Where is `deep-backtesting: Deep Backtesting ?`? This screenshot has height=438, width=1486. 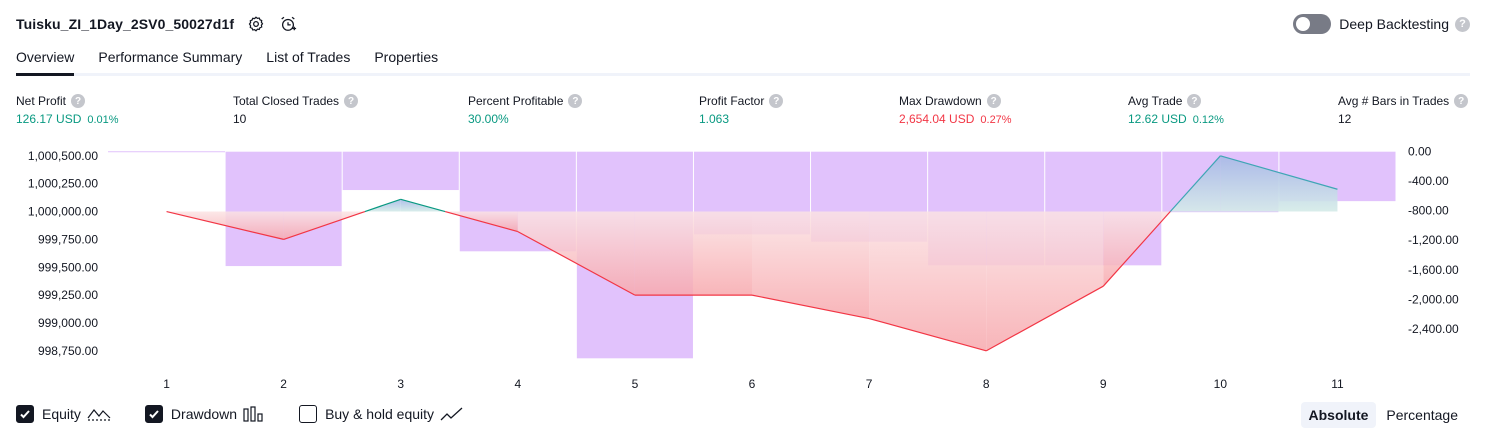 deep-backtesting: Deep Backtesting ? is located at coordinates (1381, 24).